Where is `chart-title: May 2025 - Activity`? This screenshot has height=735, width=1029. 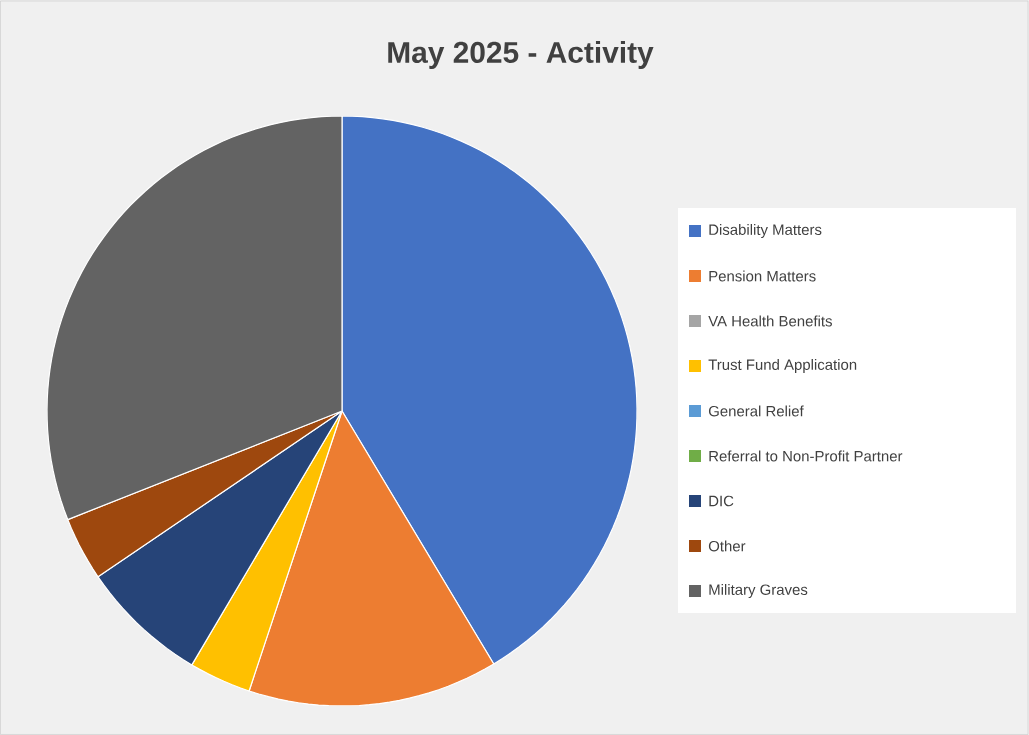
chart-title: May 2025 - Activity is located at coordinates (521, 55).